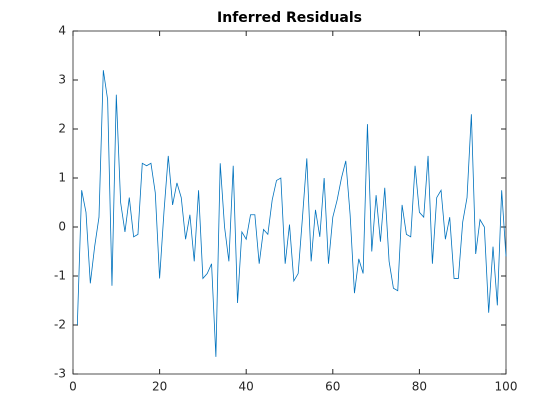 Image resolution: width=560 pixels, height=420 pixels. What do you see at coordinates (159, 387) in the screenshot?
I see `x-tick-label: 20` at bounding box center [159, 387].